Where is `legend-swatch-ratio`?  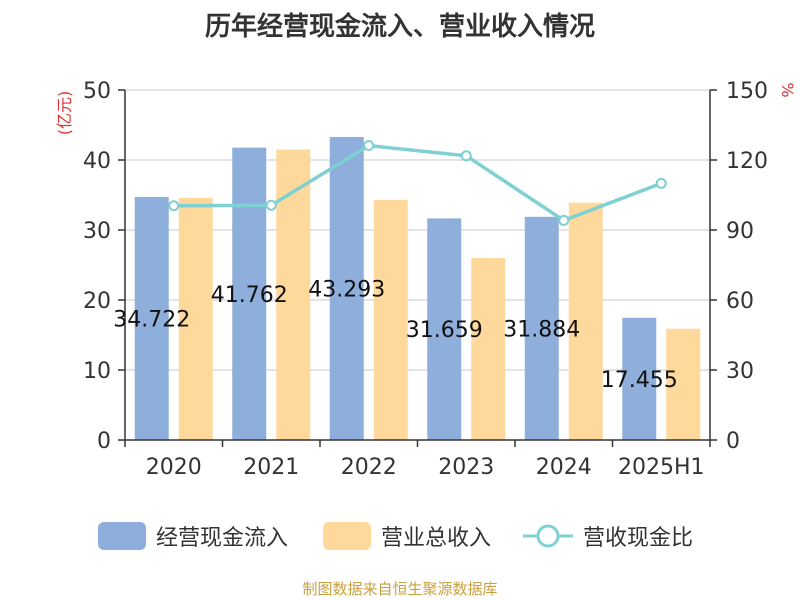 legend-swatch-ratio is located at coordinates (548, 536).